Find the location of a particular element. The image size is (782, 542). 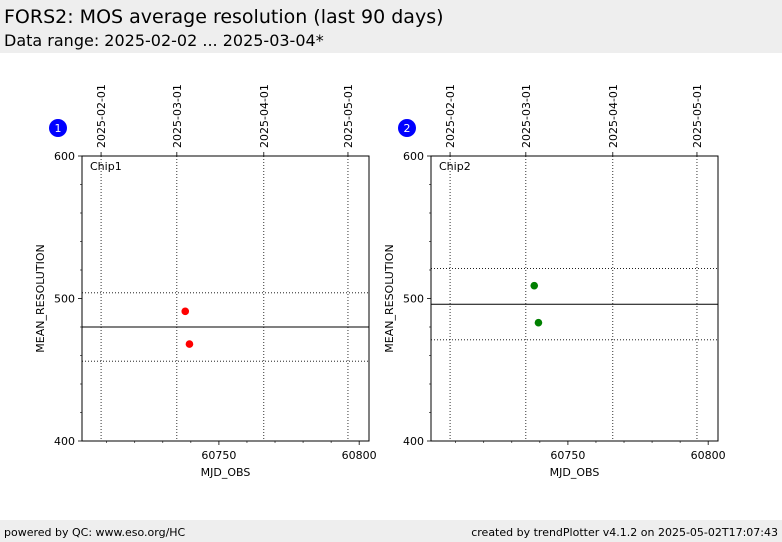

data-range-subtitle: Data range: 2025-02-02 ... 2025-03-04* is located at coordinates (164, 40).